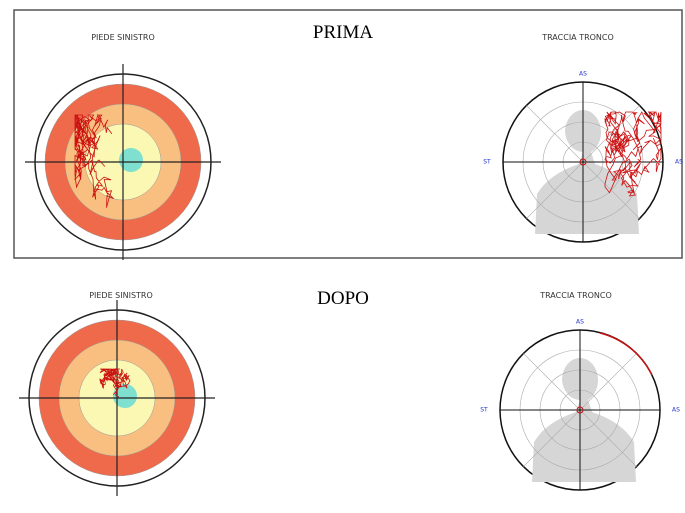 The width and height of the screenshot is (685, 513). Describe the element at coordinates (343, 32) in the screenshot. I see `section-label: PRIMA` at that location.